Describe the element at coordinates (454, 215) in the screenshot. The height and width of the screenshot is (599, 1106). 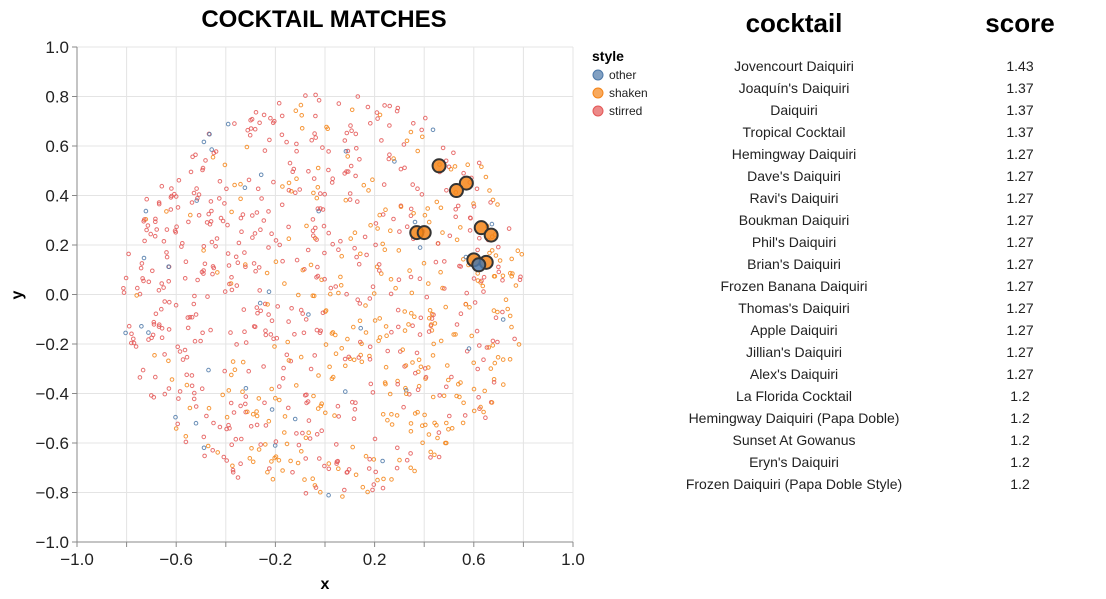
I see `highlighted-matches` at that location.